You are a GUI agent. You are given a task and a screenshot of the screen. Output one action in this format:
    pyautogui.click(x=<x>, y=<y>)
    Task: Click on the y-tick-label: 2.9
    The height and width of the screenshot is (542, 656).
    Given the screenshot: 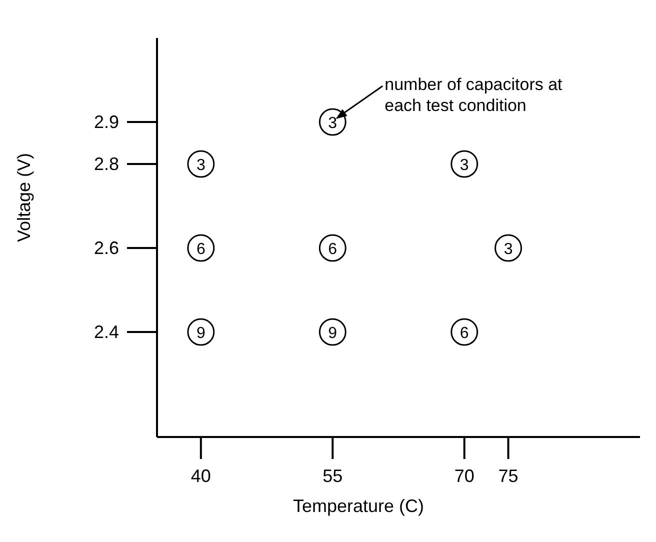 What is the action you would take?
    pyautogui.click(x=106, y=122)
    